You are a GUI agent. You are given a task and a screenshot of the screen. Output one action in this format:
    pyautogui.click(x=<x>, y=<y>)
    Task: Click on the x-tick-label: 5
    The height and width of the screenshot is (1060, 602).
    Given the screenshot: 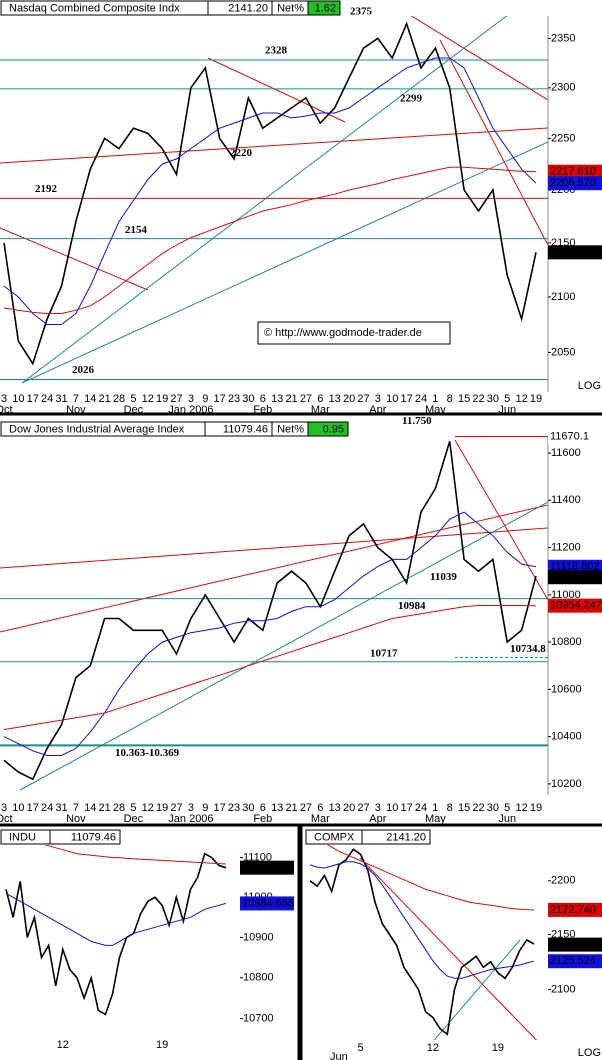 What is the action you would take?
    pyautogui.click(x=507, y=399)
    